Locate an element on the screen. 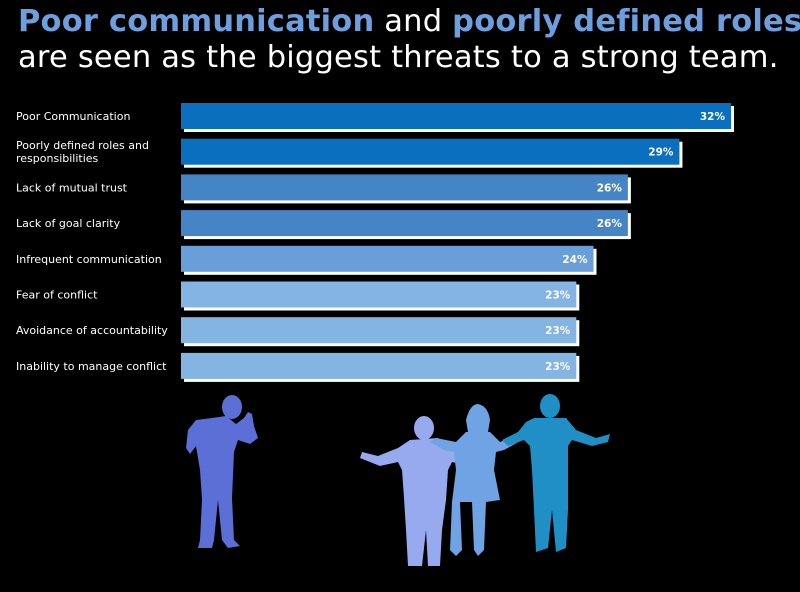 Image resolution: width=800 pixels, height=592 pixels. category-label: Poorly defined roles and responsibilities is located at coordinates (82, 152).